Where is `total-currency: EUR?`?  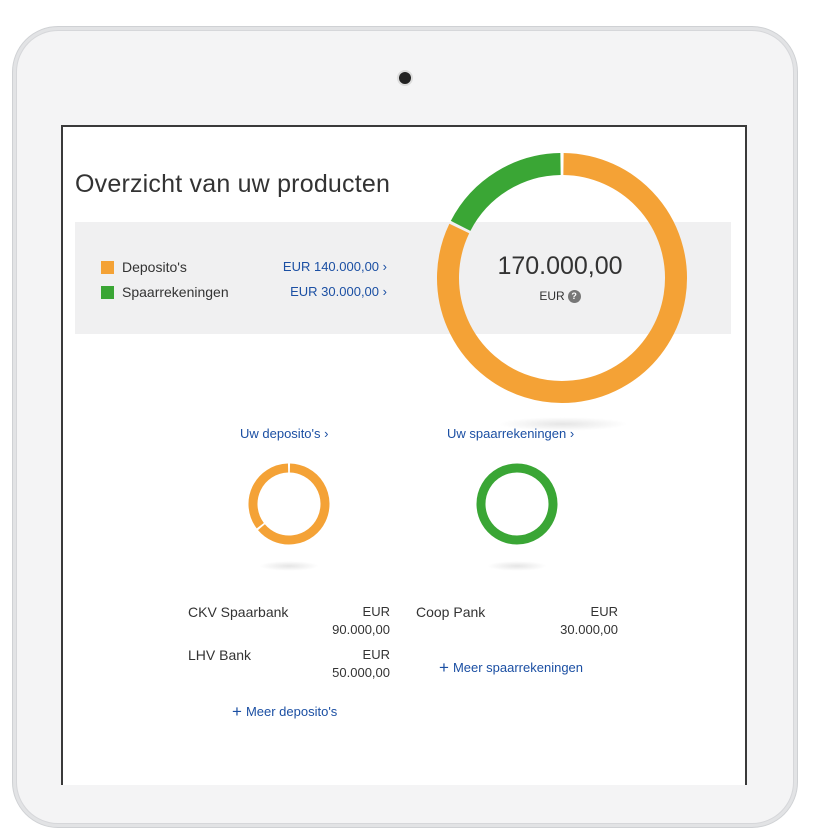 total-currency: EUR? is located at coordinates (560, 296).